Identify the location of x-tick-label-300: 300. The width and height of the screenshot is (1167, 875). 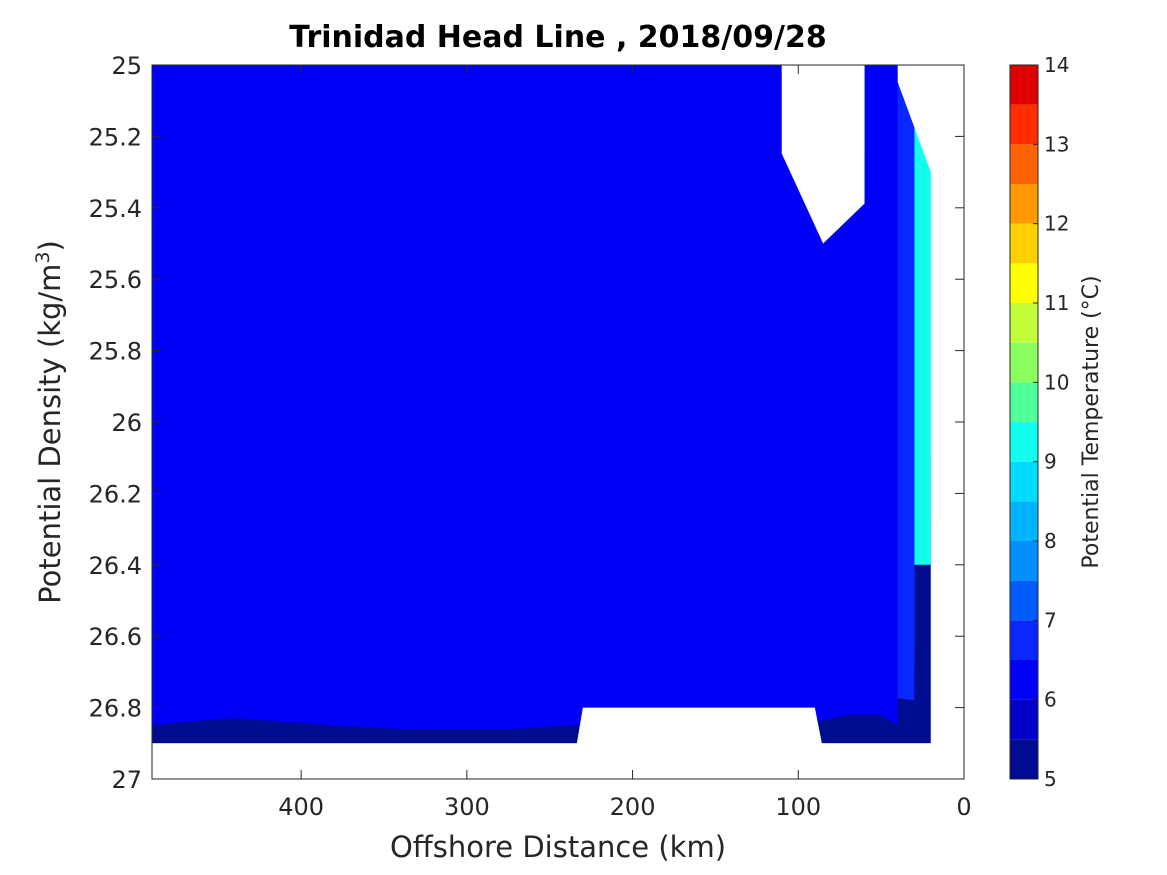
(467, 807).